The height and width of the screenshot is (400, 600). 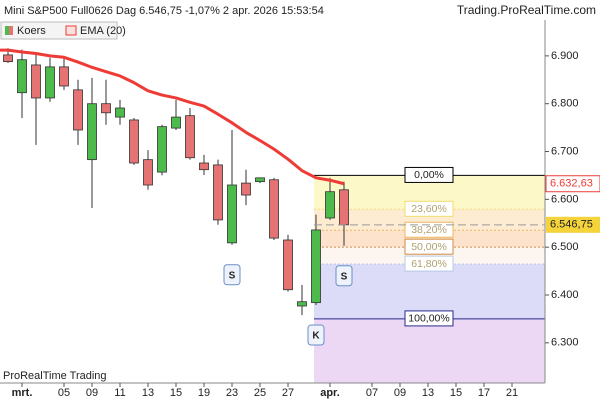 I want to click on fib-label: 50,00%, so click(x=429, y=247).